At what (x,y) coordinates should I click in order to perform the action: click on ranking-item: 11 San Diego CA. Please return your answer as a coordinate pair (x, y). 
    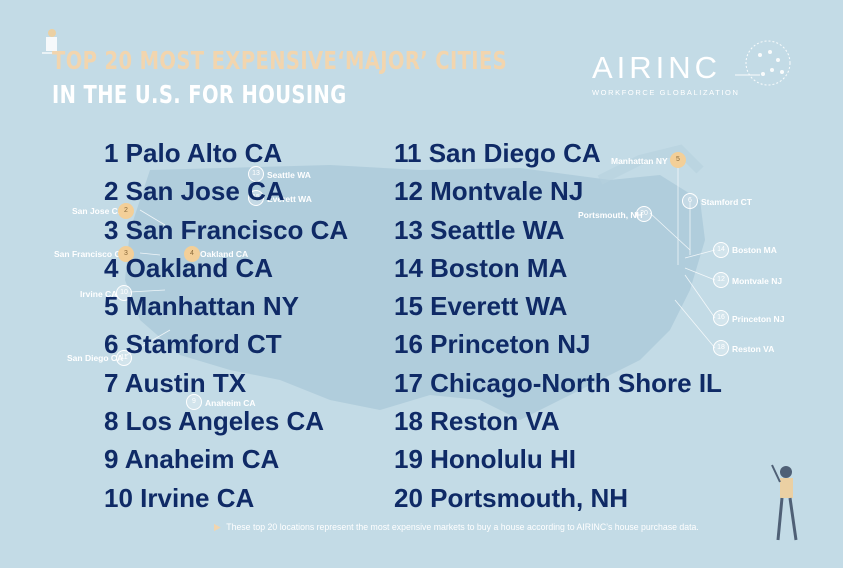
    Looking at the image, I should click on (497, 153).